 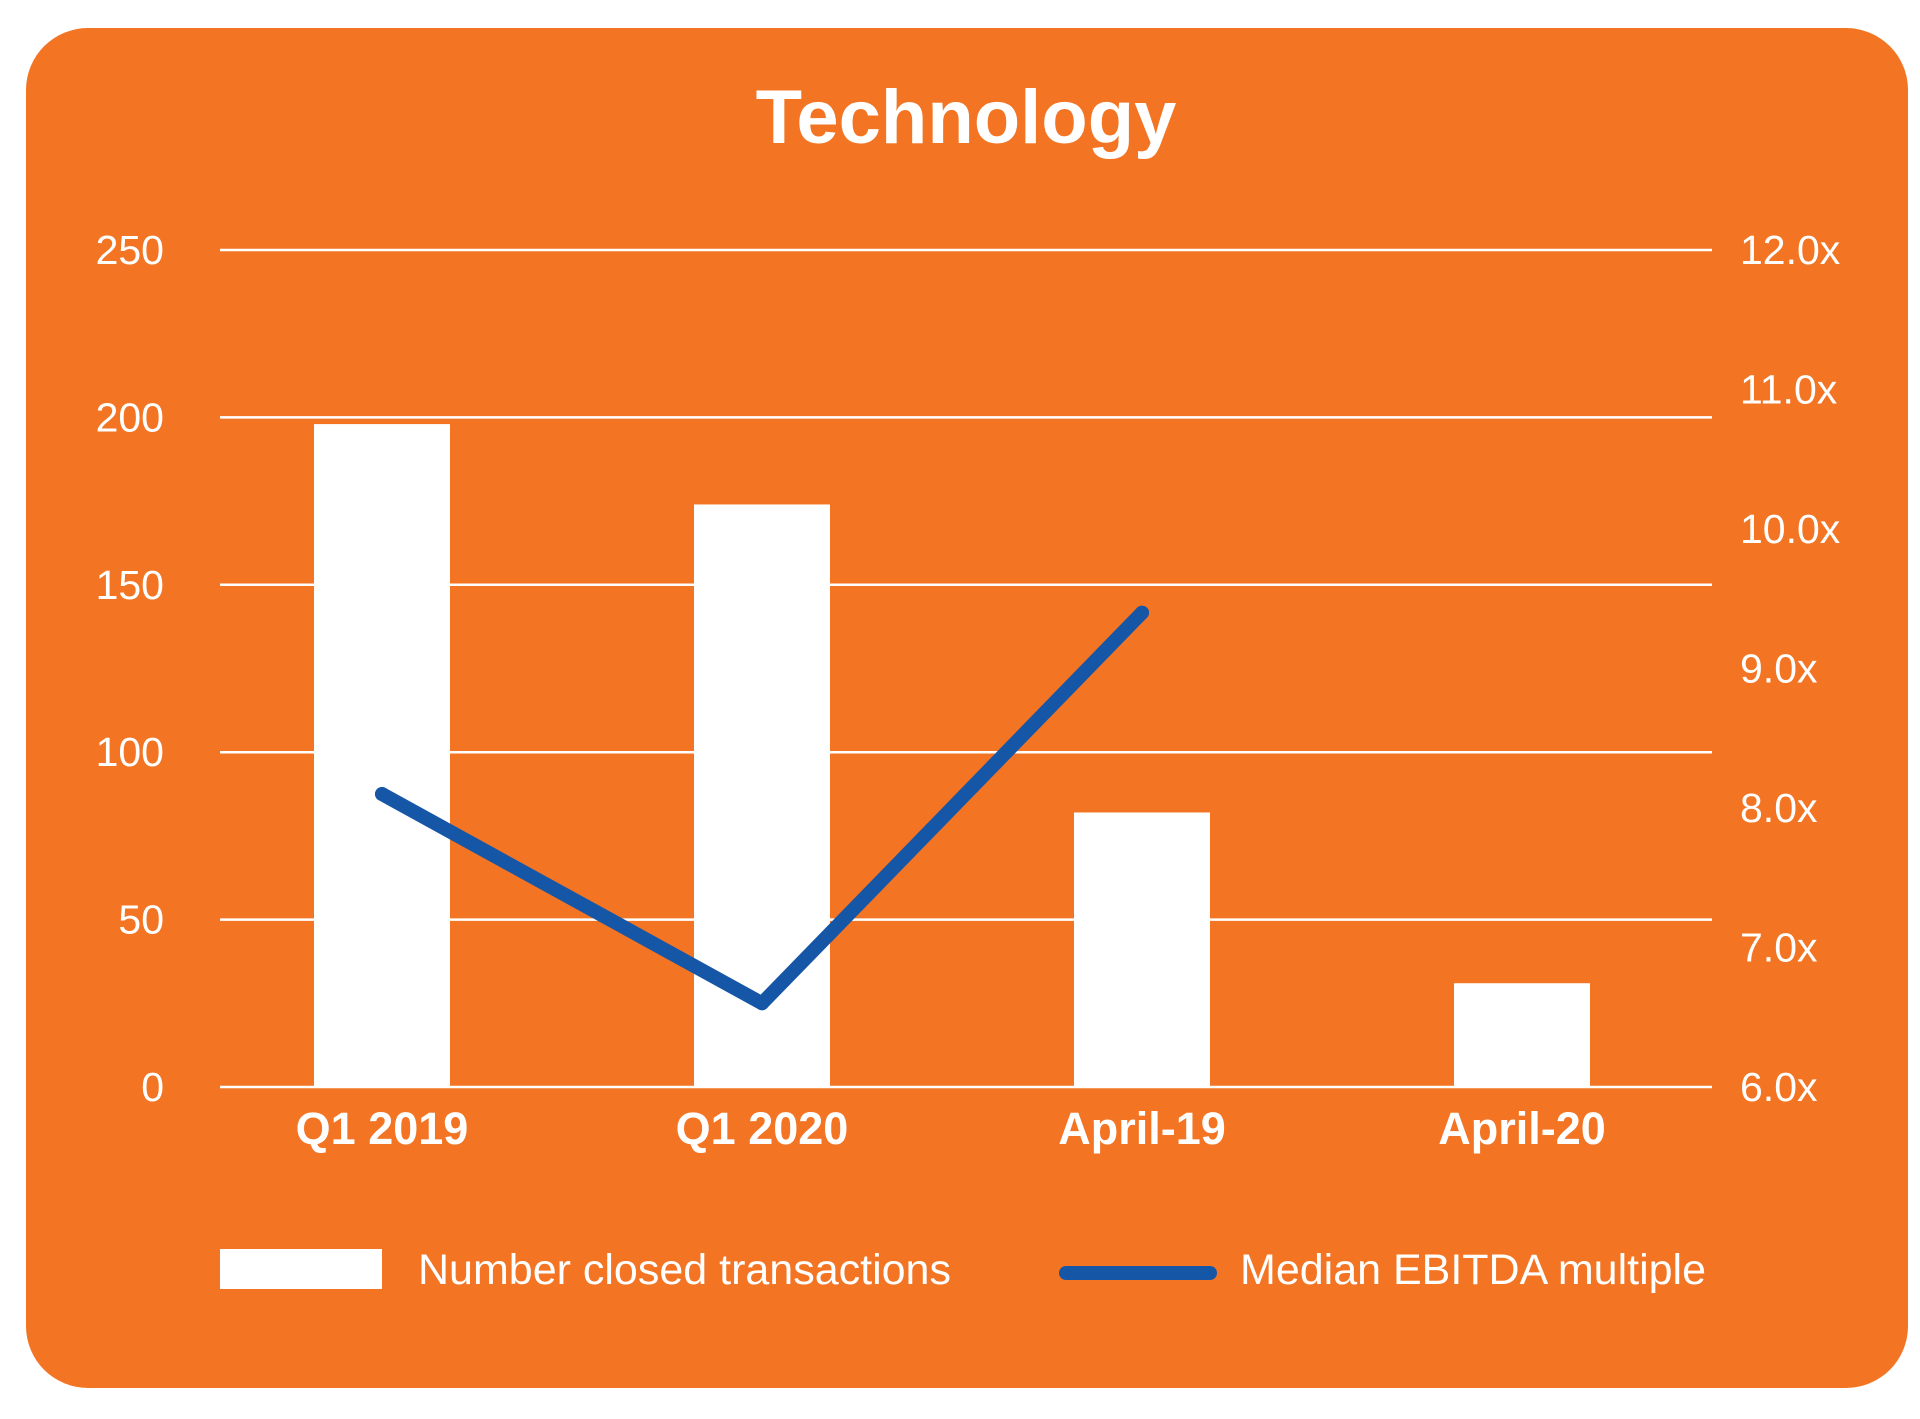 I want to click on legend-bar-label: Number closed transactions, so click(x=684, y=1270).